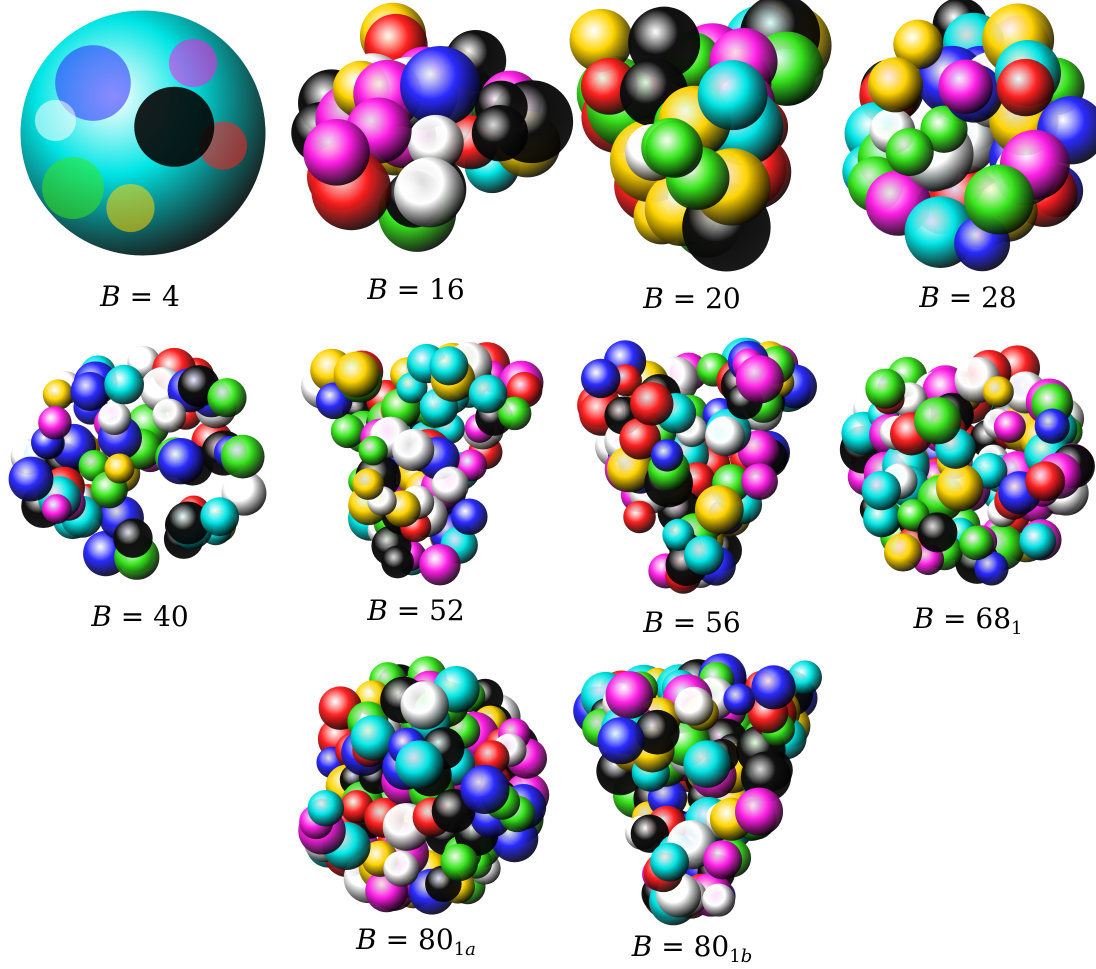  Describe the element at coordinates (691, 299) in the screenshot. I see `caption-b20: B = 20` at that location.